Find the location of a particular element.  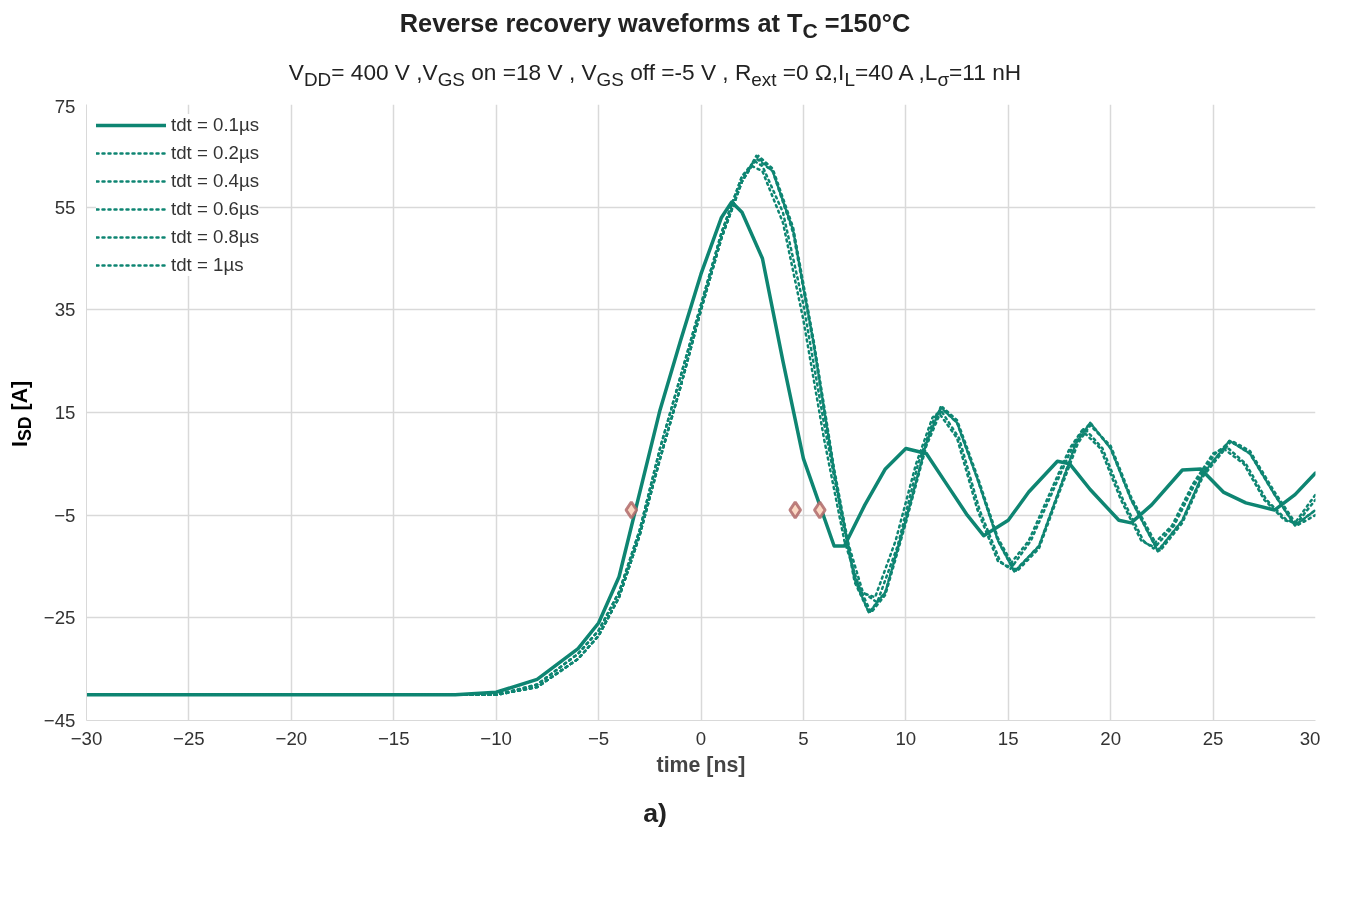

x-axis-title: time [ns] is located at coordinates (701, 764).